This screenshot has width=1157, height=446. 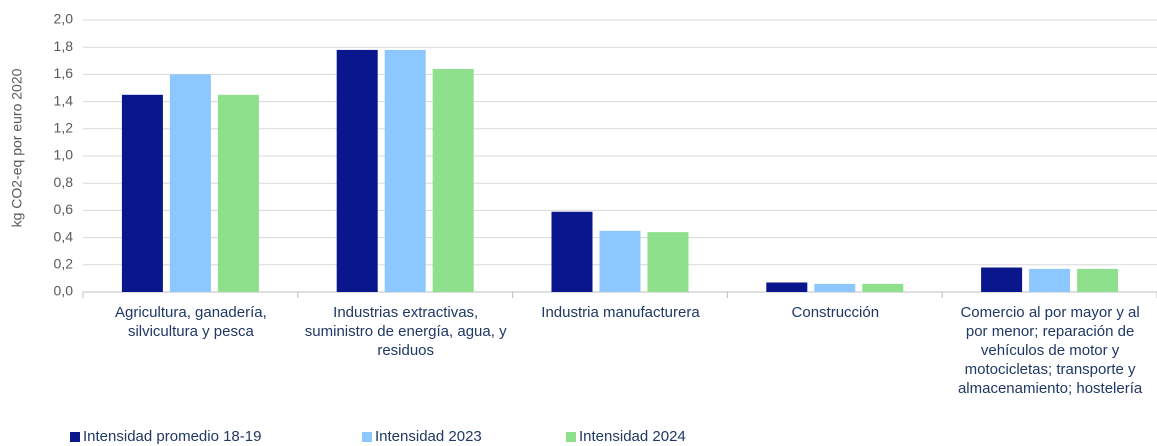 What do you see at coordinates (64, 19) in the screenshot?
I see `y-tick-label: 2,0` at bounding box center [64, 19].